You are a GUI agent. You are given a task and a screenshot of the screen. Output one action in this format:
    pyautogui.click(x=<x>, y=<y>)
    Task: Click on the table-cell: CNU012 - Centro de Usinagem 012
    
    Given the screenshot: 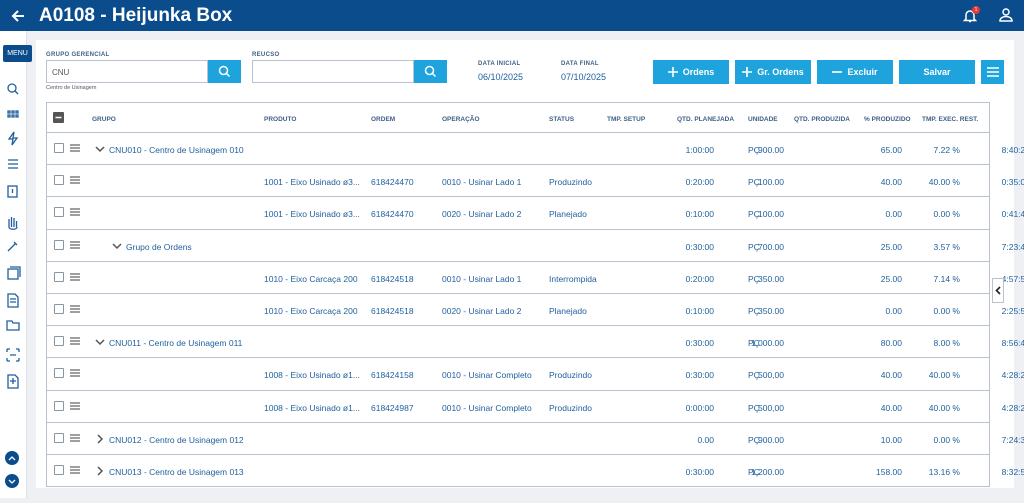 What is the action you would take?
    pyautogui.click(x=176, y=439)
    